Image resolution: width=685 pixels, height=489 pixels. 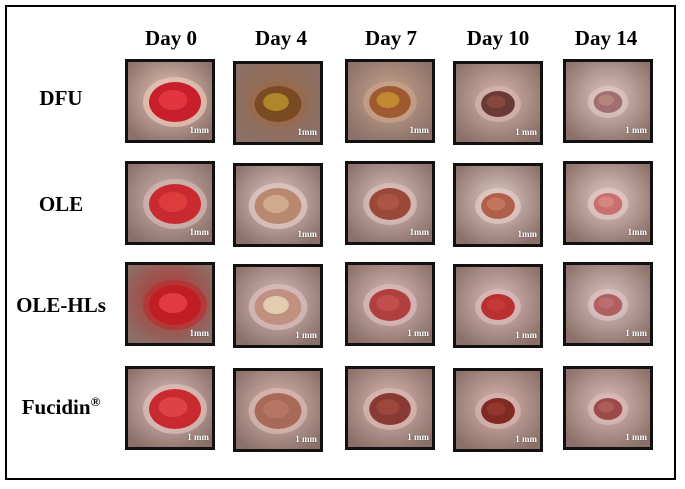 I want to click on column-header-day-10: Day 10, so click(x=498, y=38).